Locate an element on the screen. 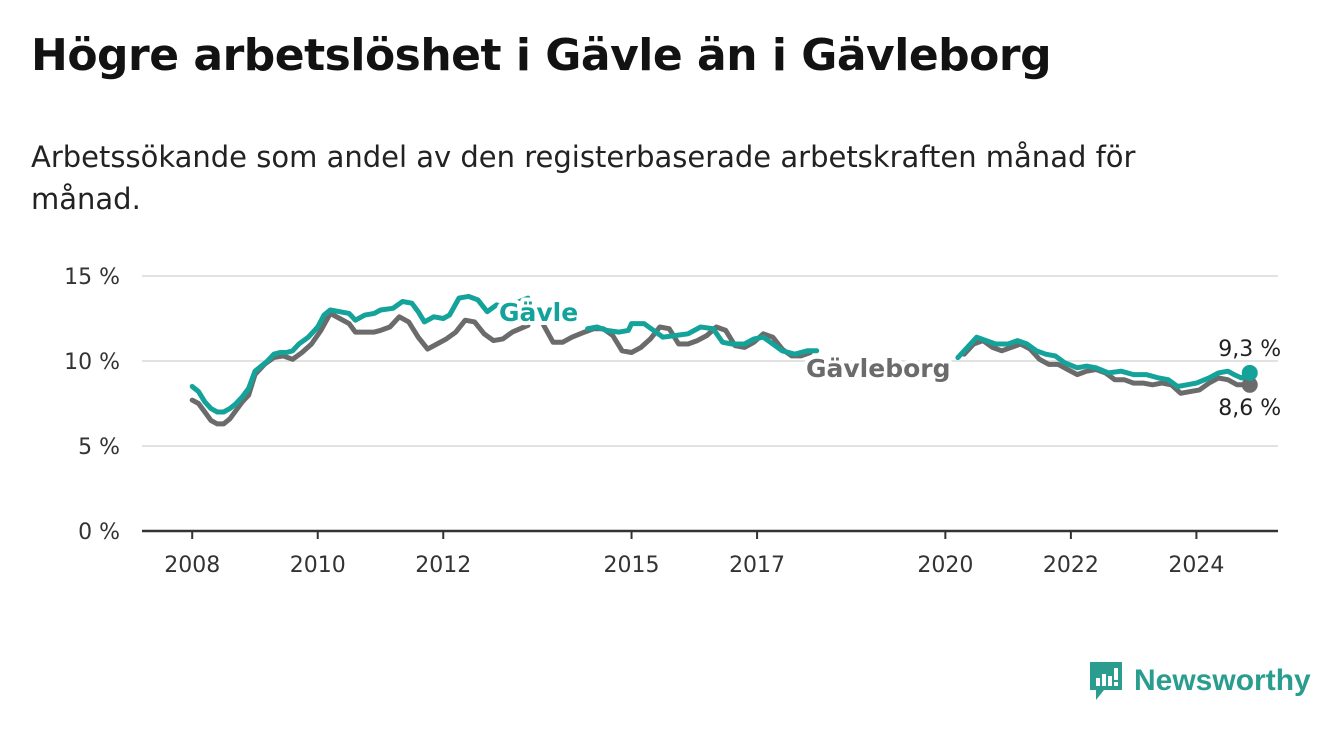 The width and height of the screenshot is (1340, 734). y-axis-ticks: 0 % 5 % 10 % 15 % is located at coordinates (92, 405).